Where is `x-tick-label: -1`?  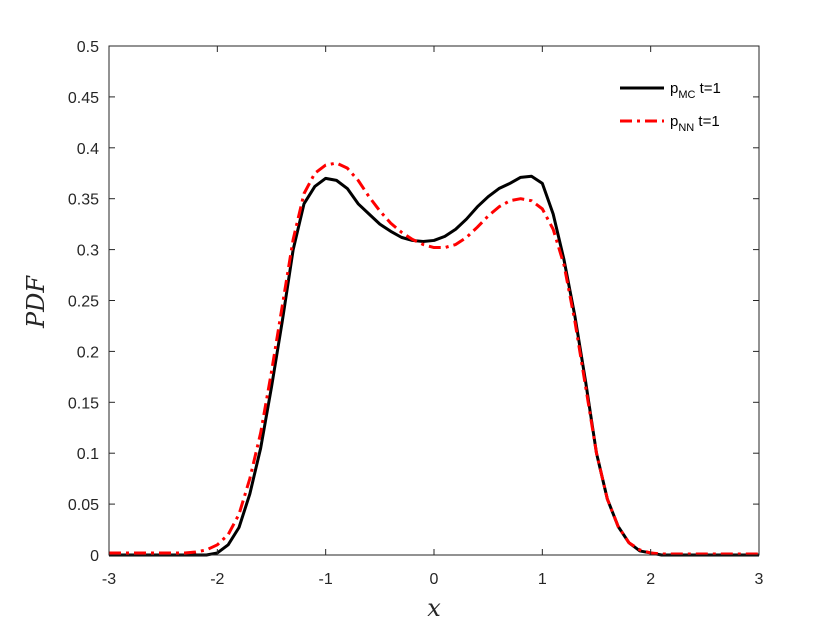
x-tick-label: -1 is located at coordinates (326, 579).